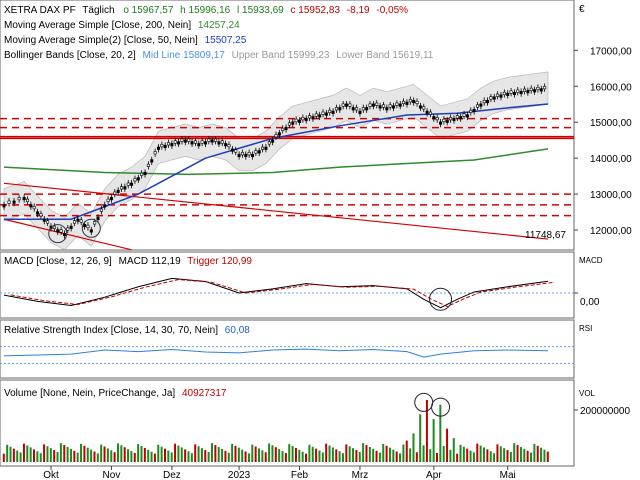 The width and height of the screenshot is (640, 480). I want to click on bollinger-label: Bollinger Bands [Close, 20, 2], so click(70, 55).